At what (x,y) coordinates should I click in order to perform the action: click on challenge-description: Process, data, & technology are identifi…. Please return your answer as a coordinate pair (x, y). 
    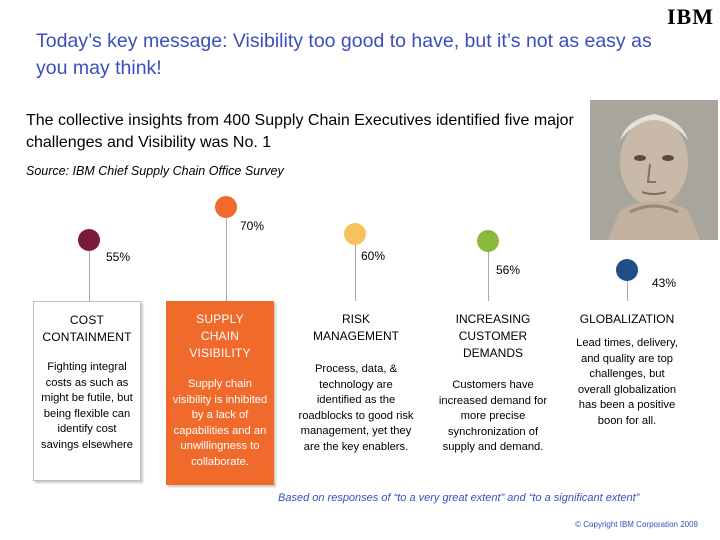
    Looking at the image, I should click on (356, 408).